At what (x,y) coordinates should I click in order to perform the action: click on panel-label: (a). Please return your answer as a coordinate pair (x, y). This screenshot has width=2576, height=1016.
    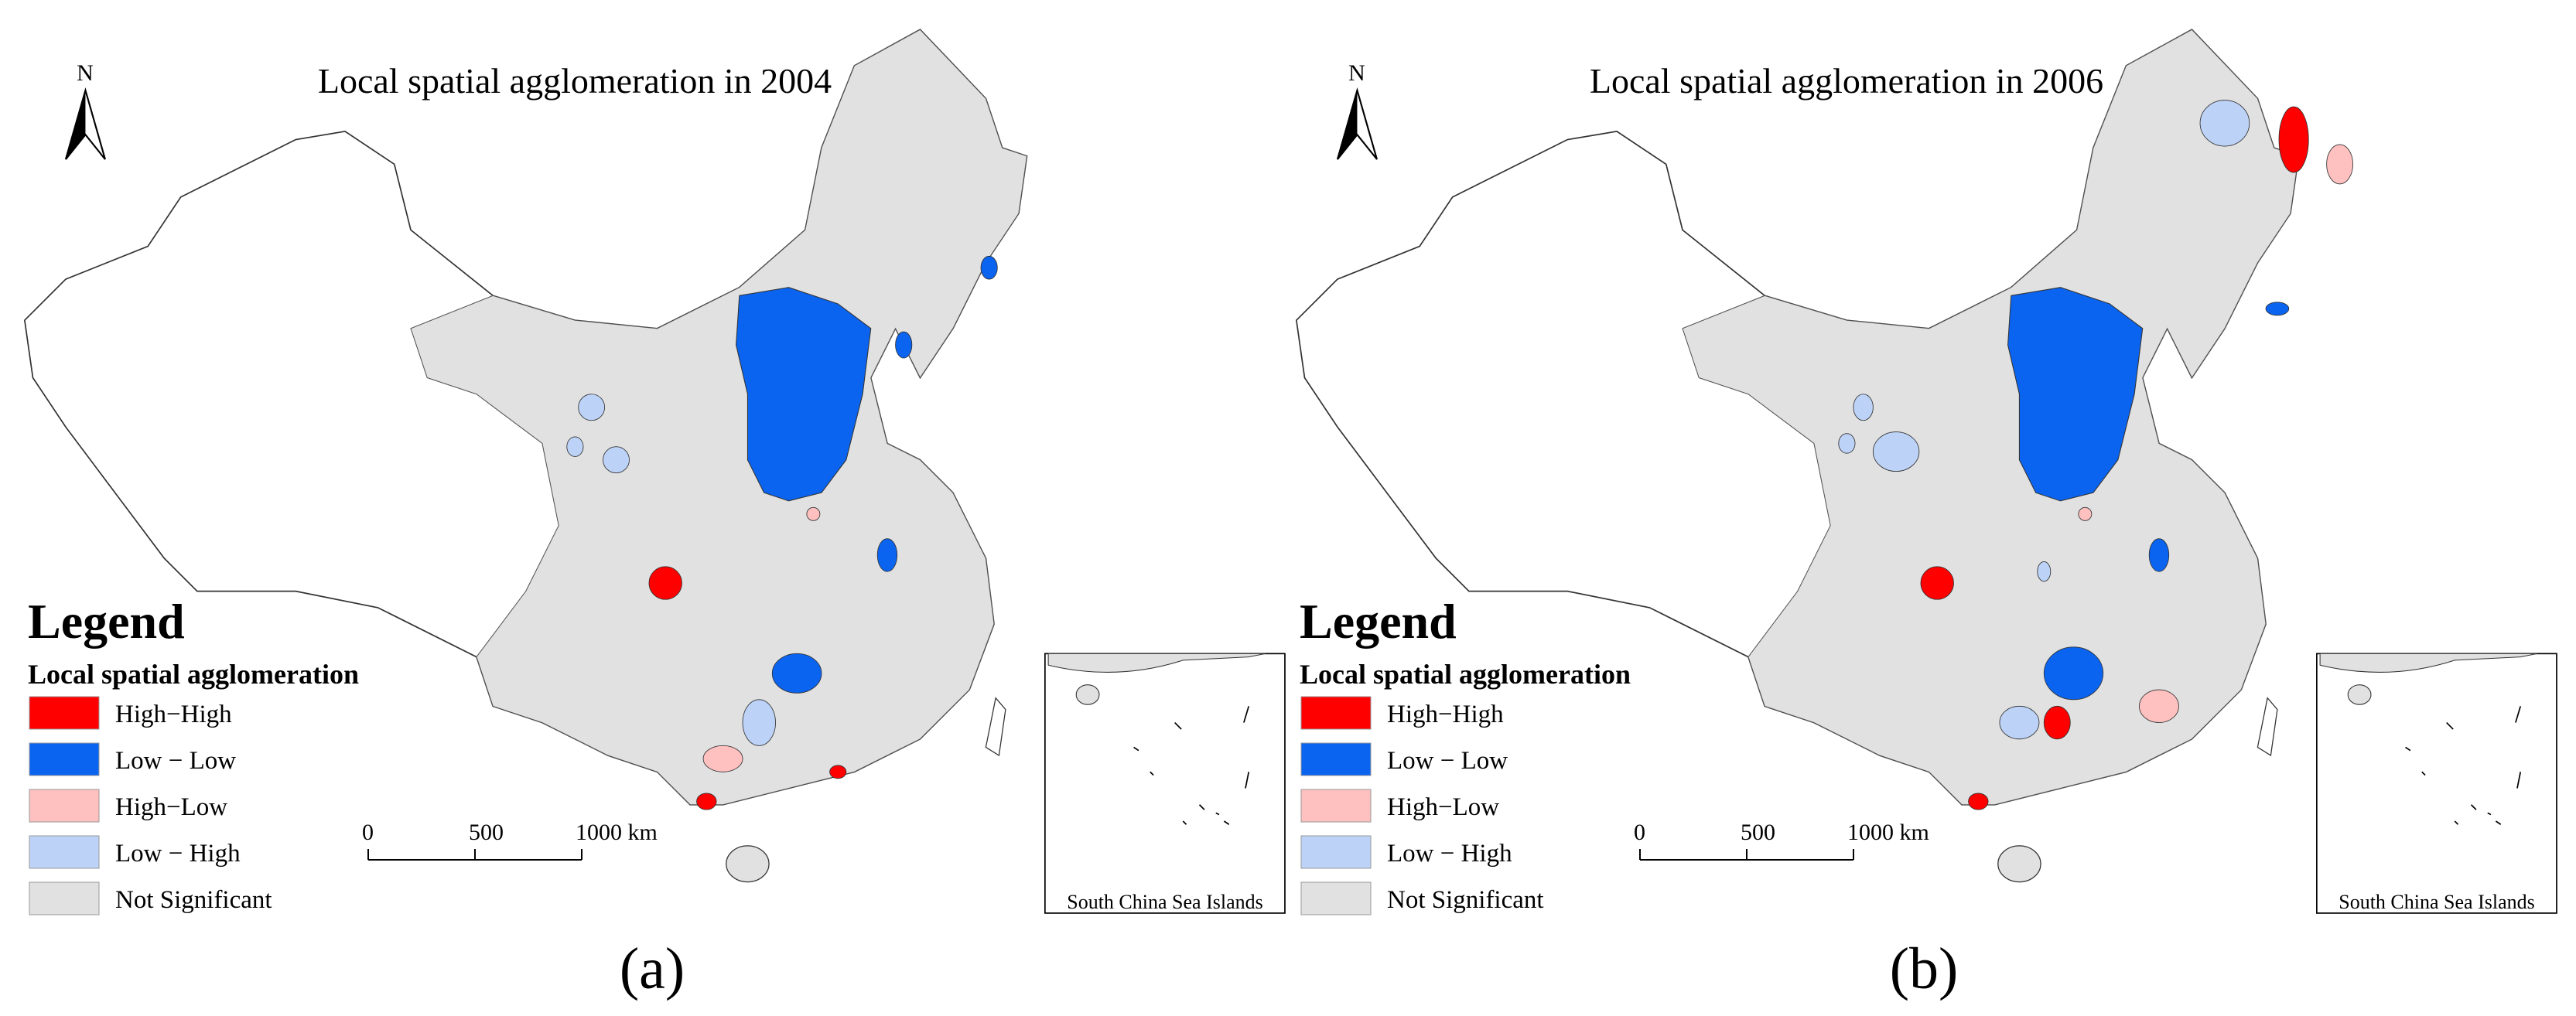
    Looking at the image, I should click on (652, 968).